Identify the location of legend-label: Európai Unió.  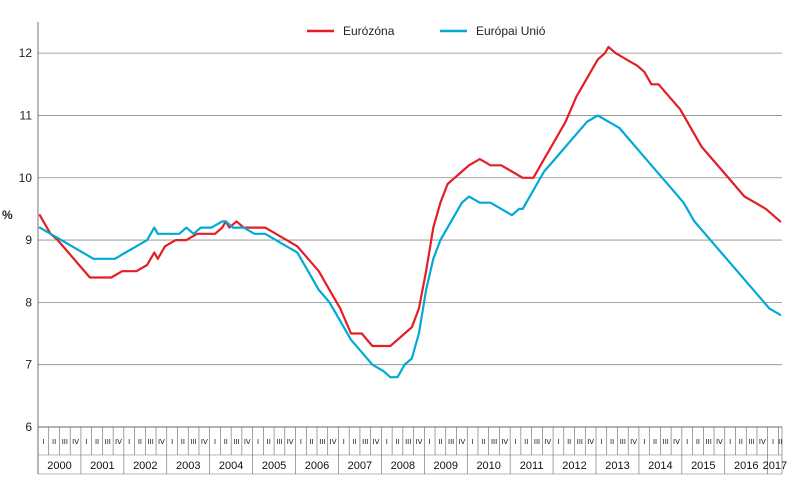
(511, 31).